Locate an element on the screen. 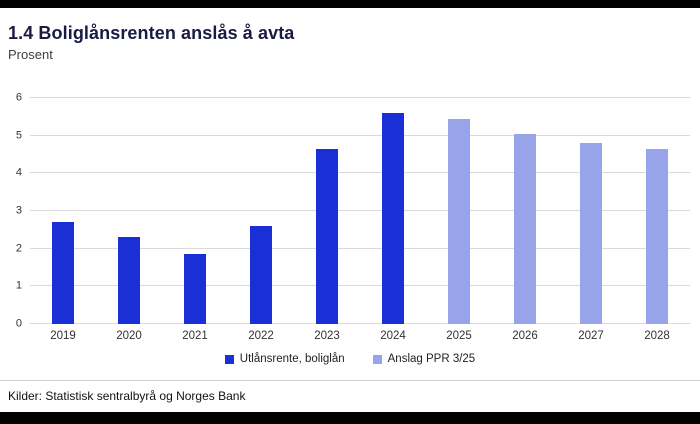  x-tick-label: 2025 is located at coordinates (459, 336).